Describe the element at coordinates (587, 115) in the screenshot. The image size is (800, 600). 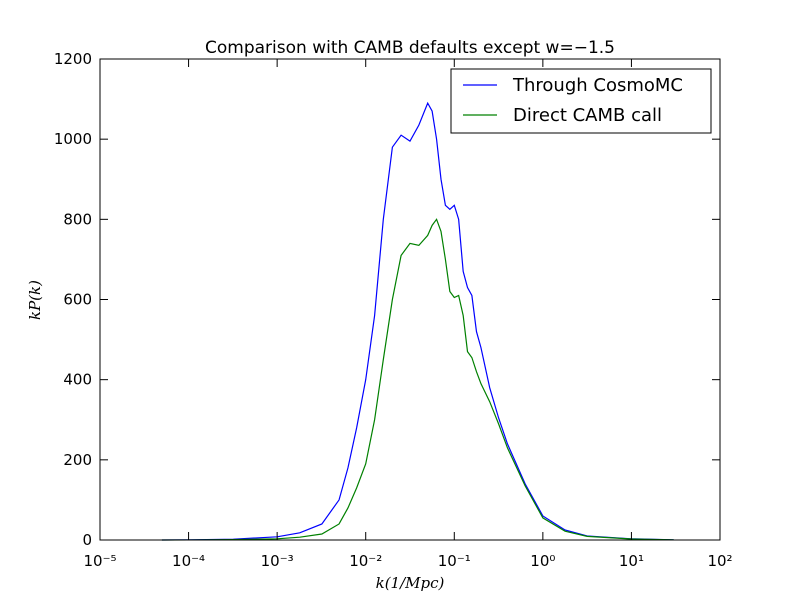
I see `legend-label: Direct CAMB call` at that location.